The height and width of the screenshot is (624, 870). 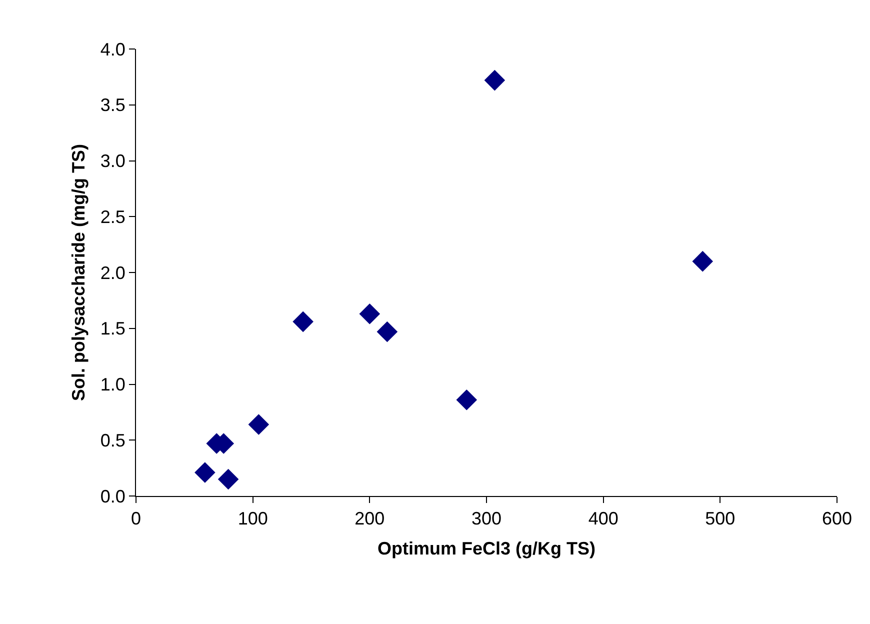 What do you see at coordinates (113, 440) in the screenshot?
I see `y-tick-label: 0.5` at bounding box center [113, 440].